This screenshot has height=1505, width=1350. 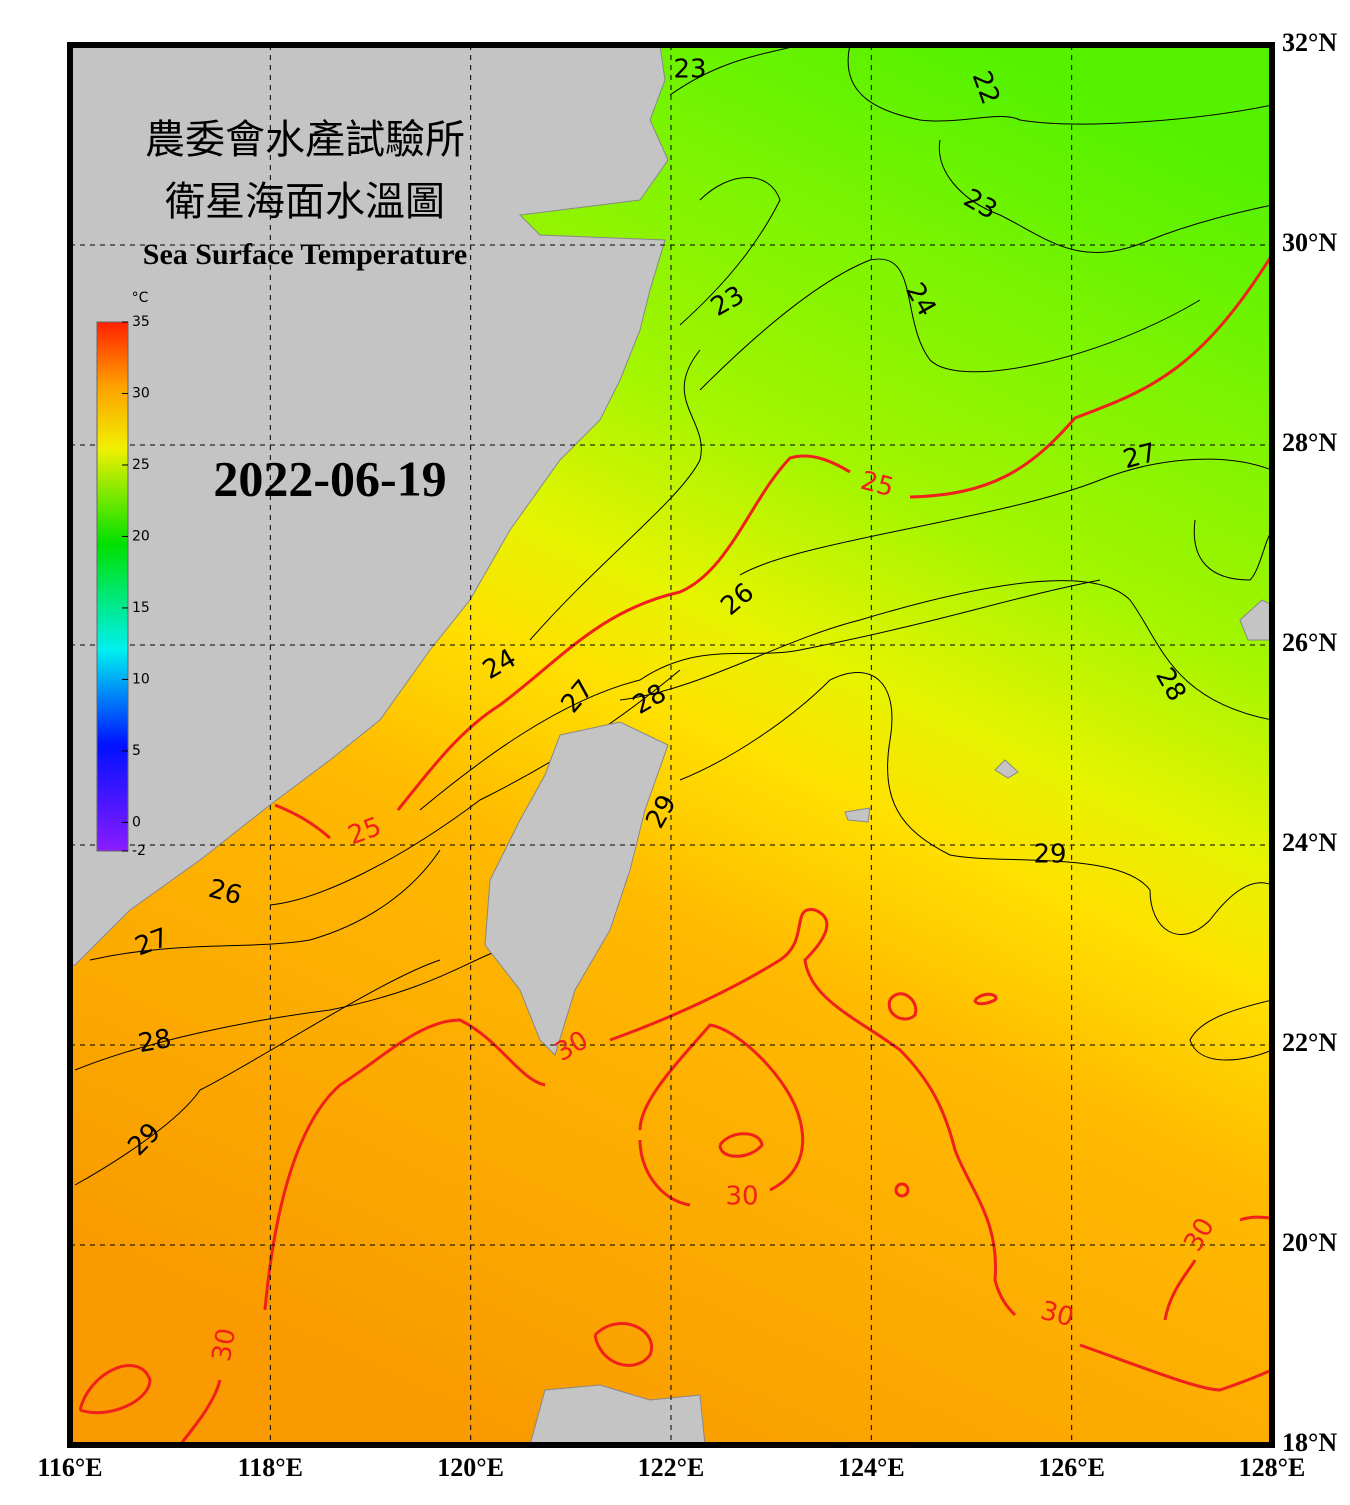 I want to click on lon-label: 124°E, so click(x=871, y=1467).